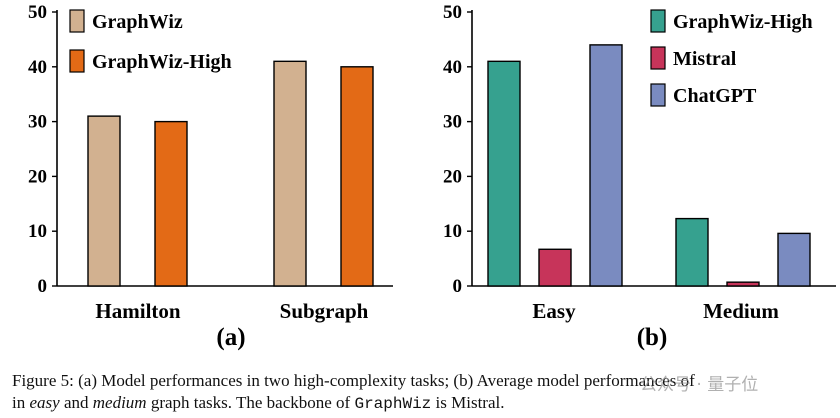  I want to click on bar-chatgpt-medium, so click(794, 259).